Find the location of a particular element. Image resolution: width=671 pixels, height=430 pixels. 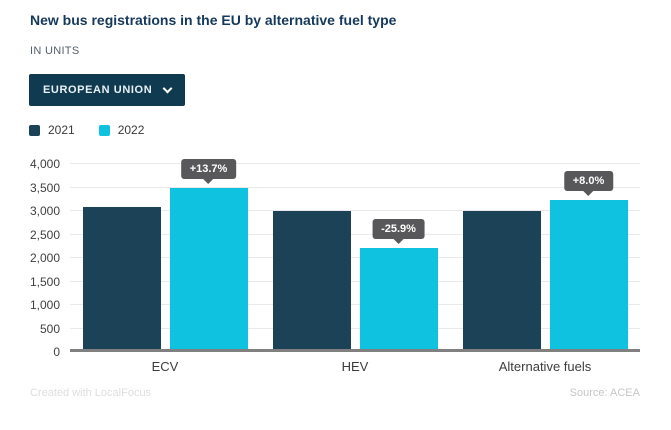

chevron-down-icon is located at coordinates (167, 88).